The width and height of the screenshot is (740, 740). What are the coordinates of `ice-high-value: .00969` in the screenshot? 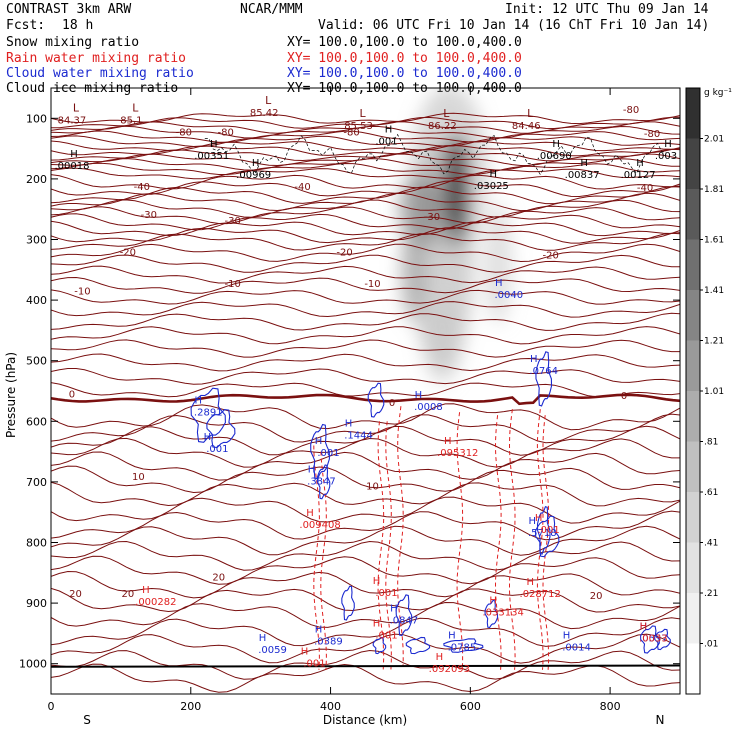 It's located at (253, 175).